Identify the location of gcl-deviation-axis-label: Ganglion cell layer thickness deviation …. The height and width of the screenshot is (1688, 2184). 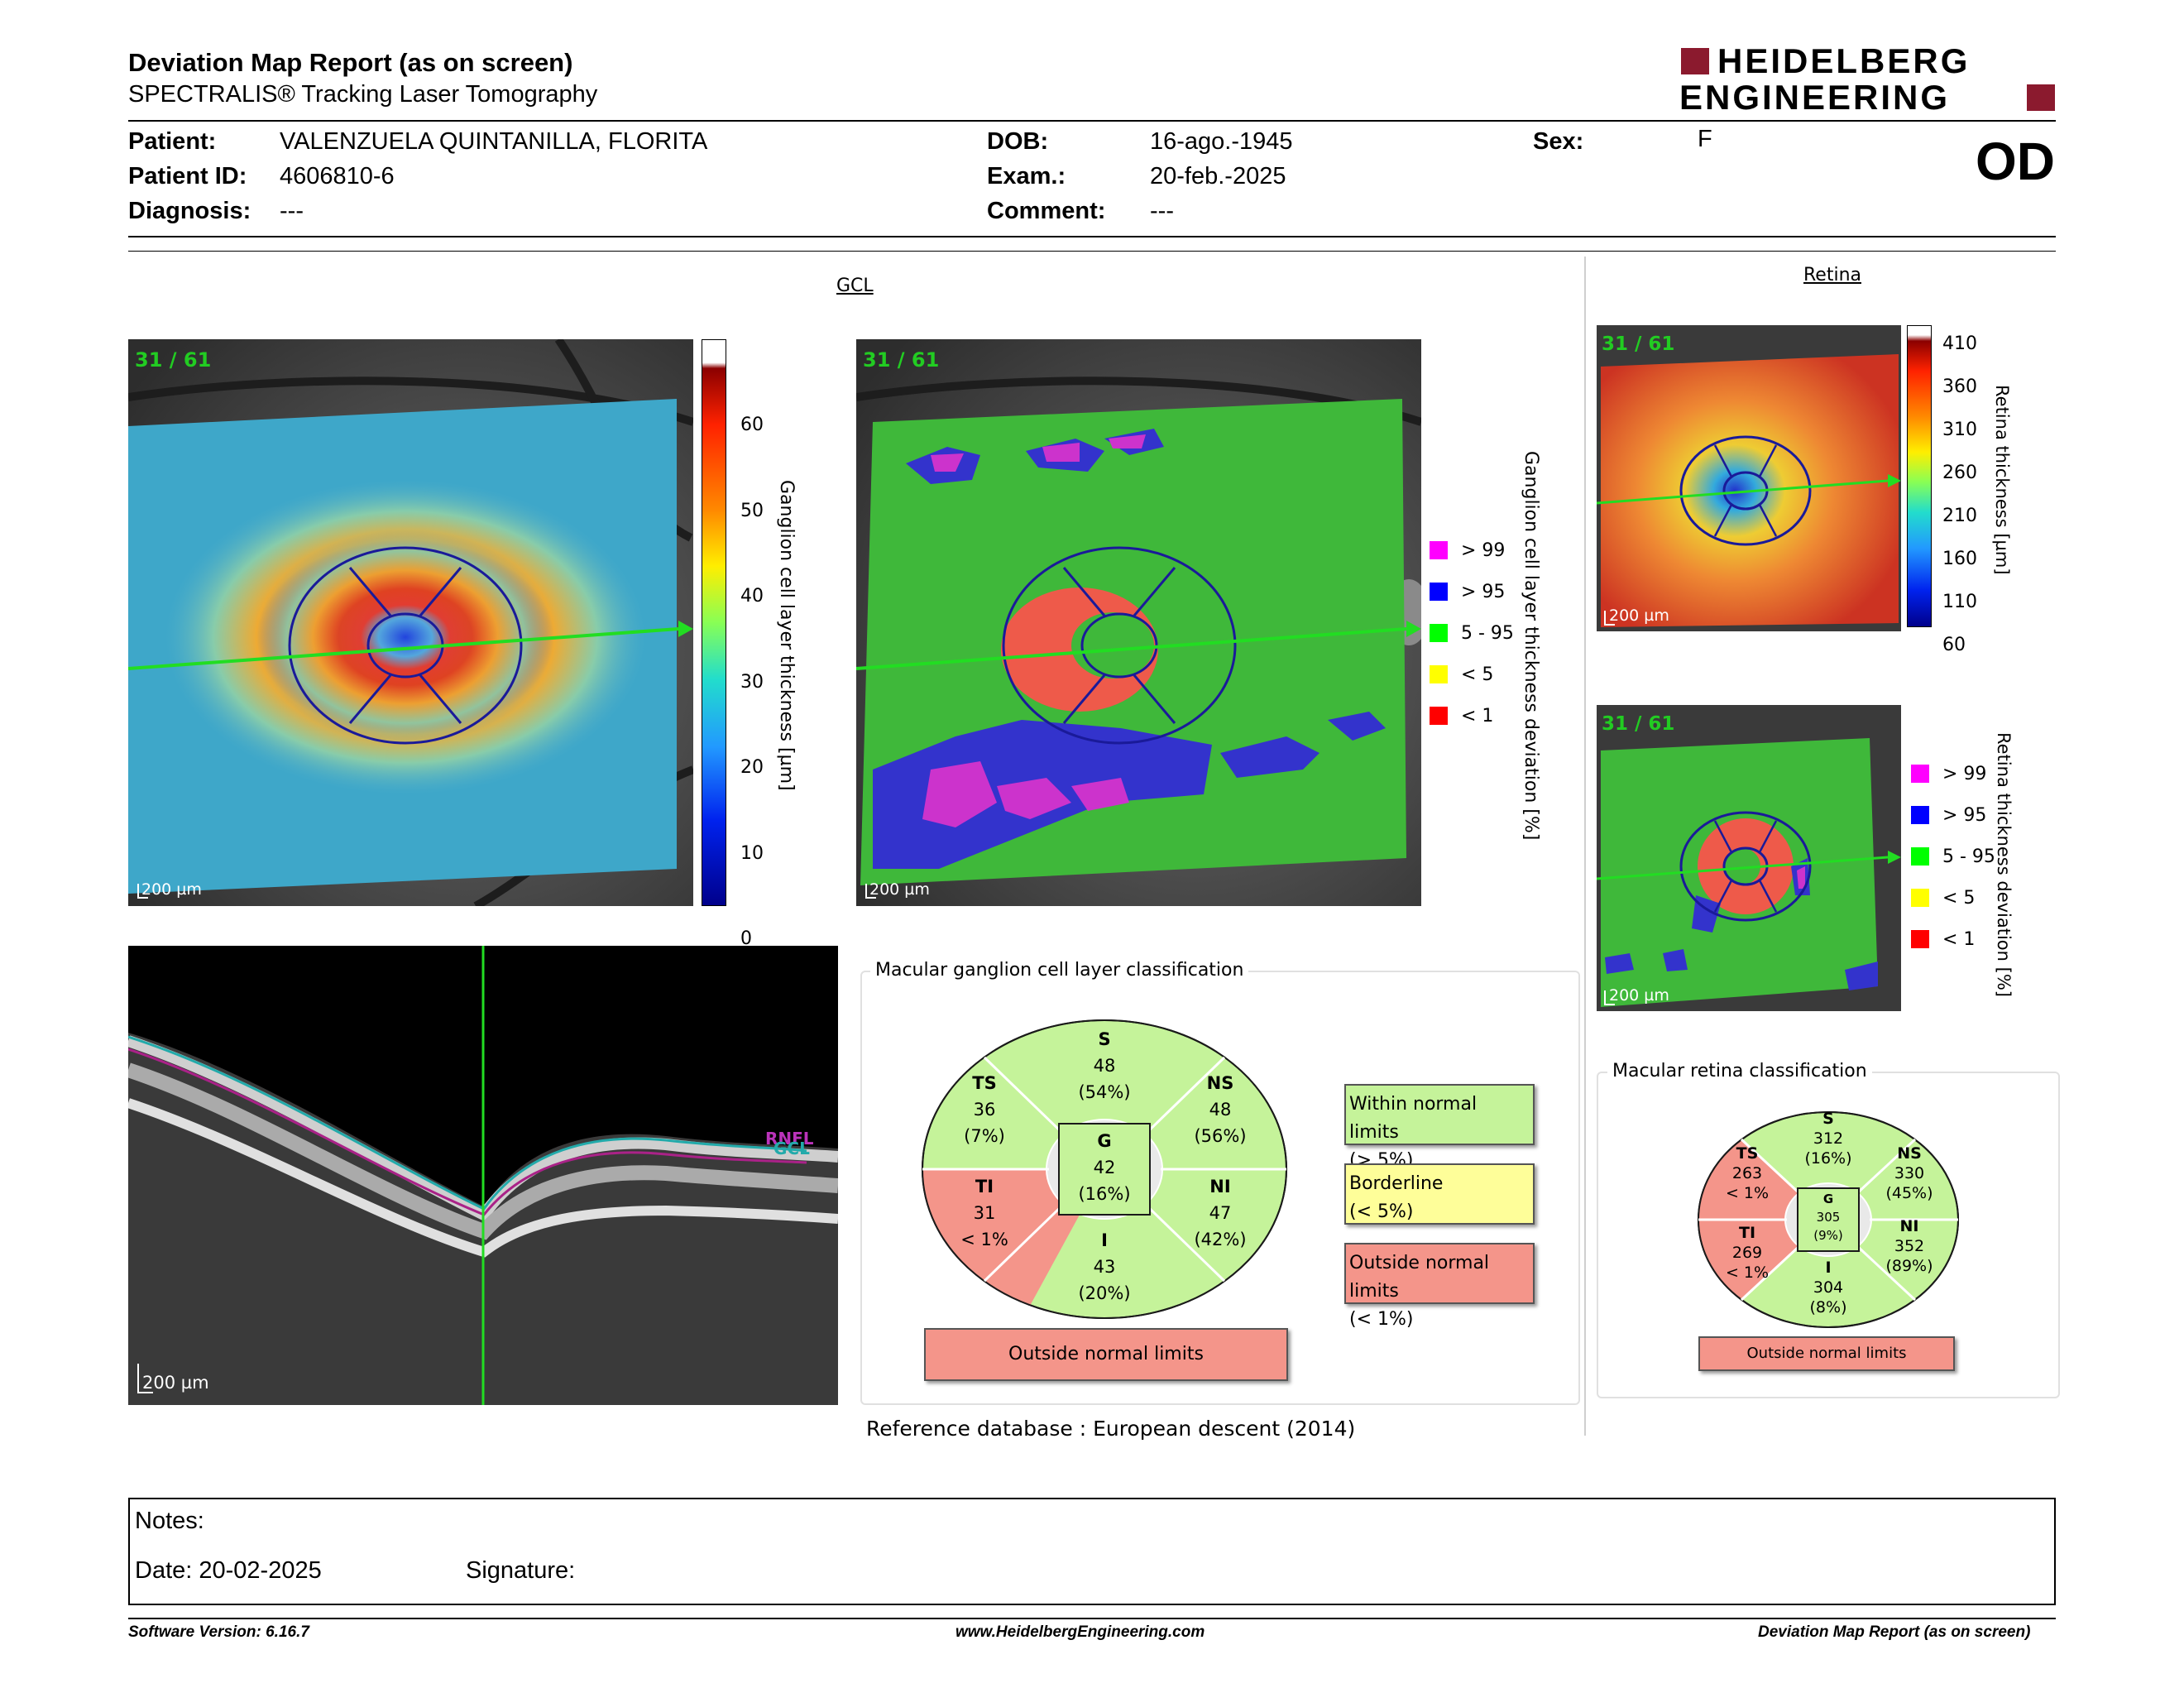
(1531, 646).